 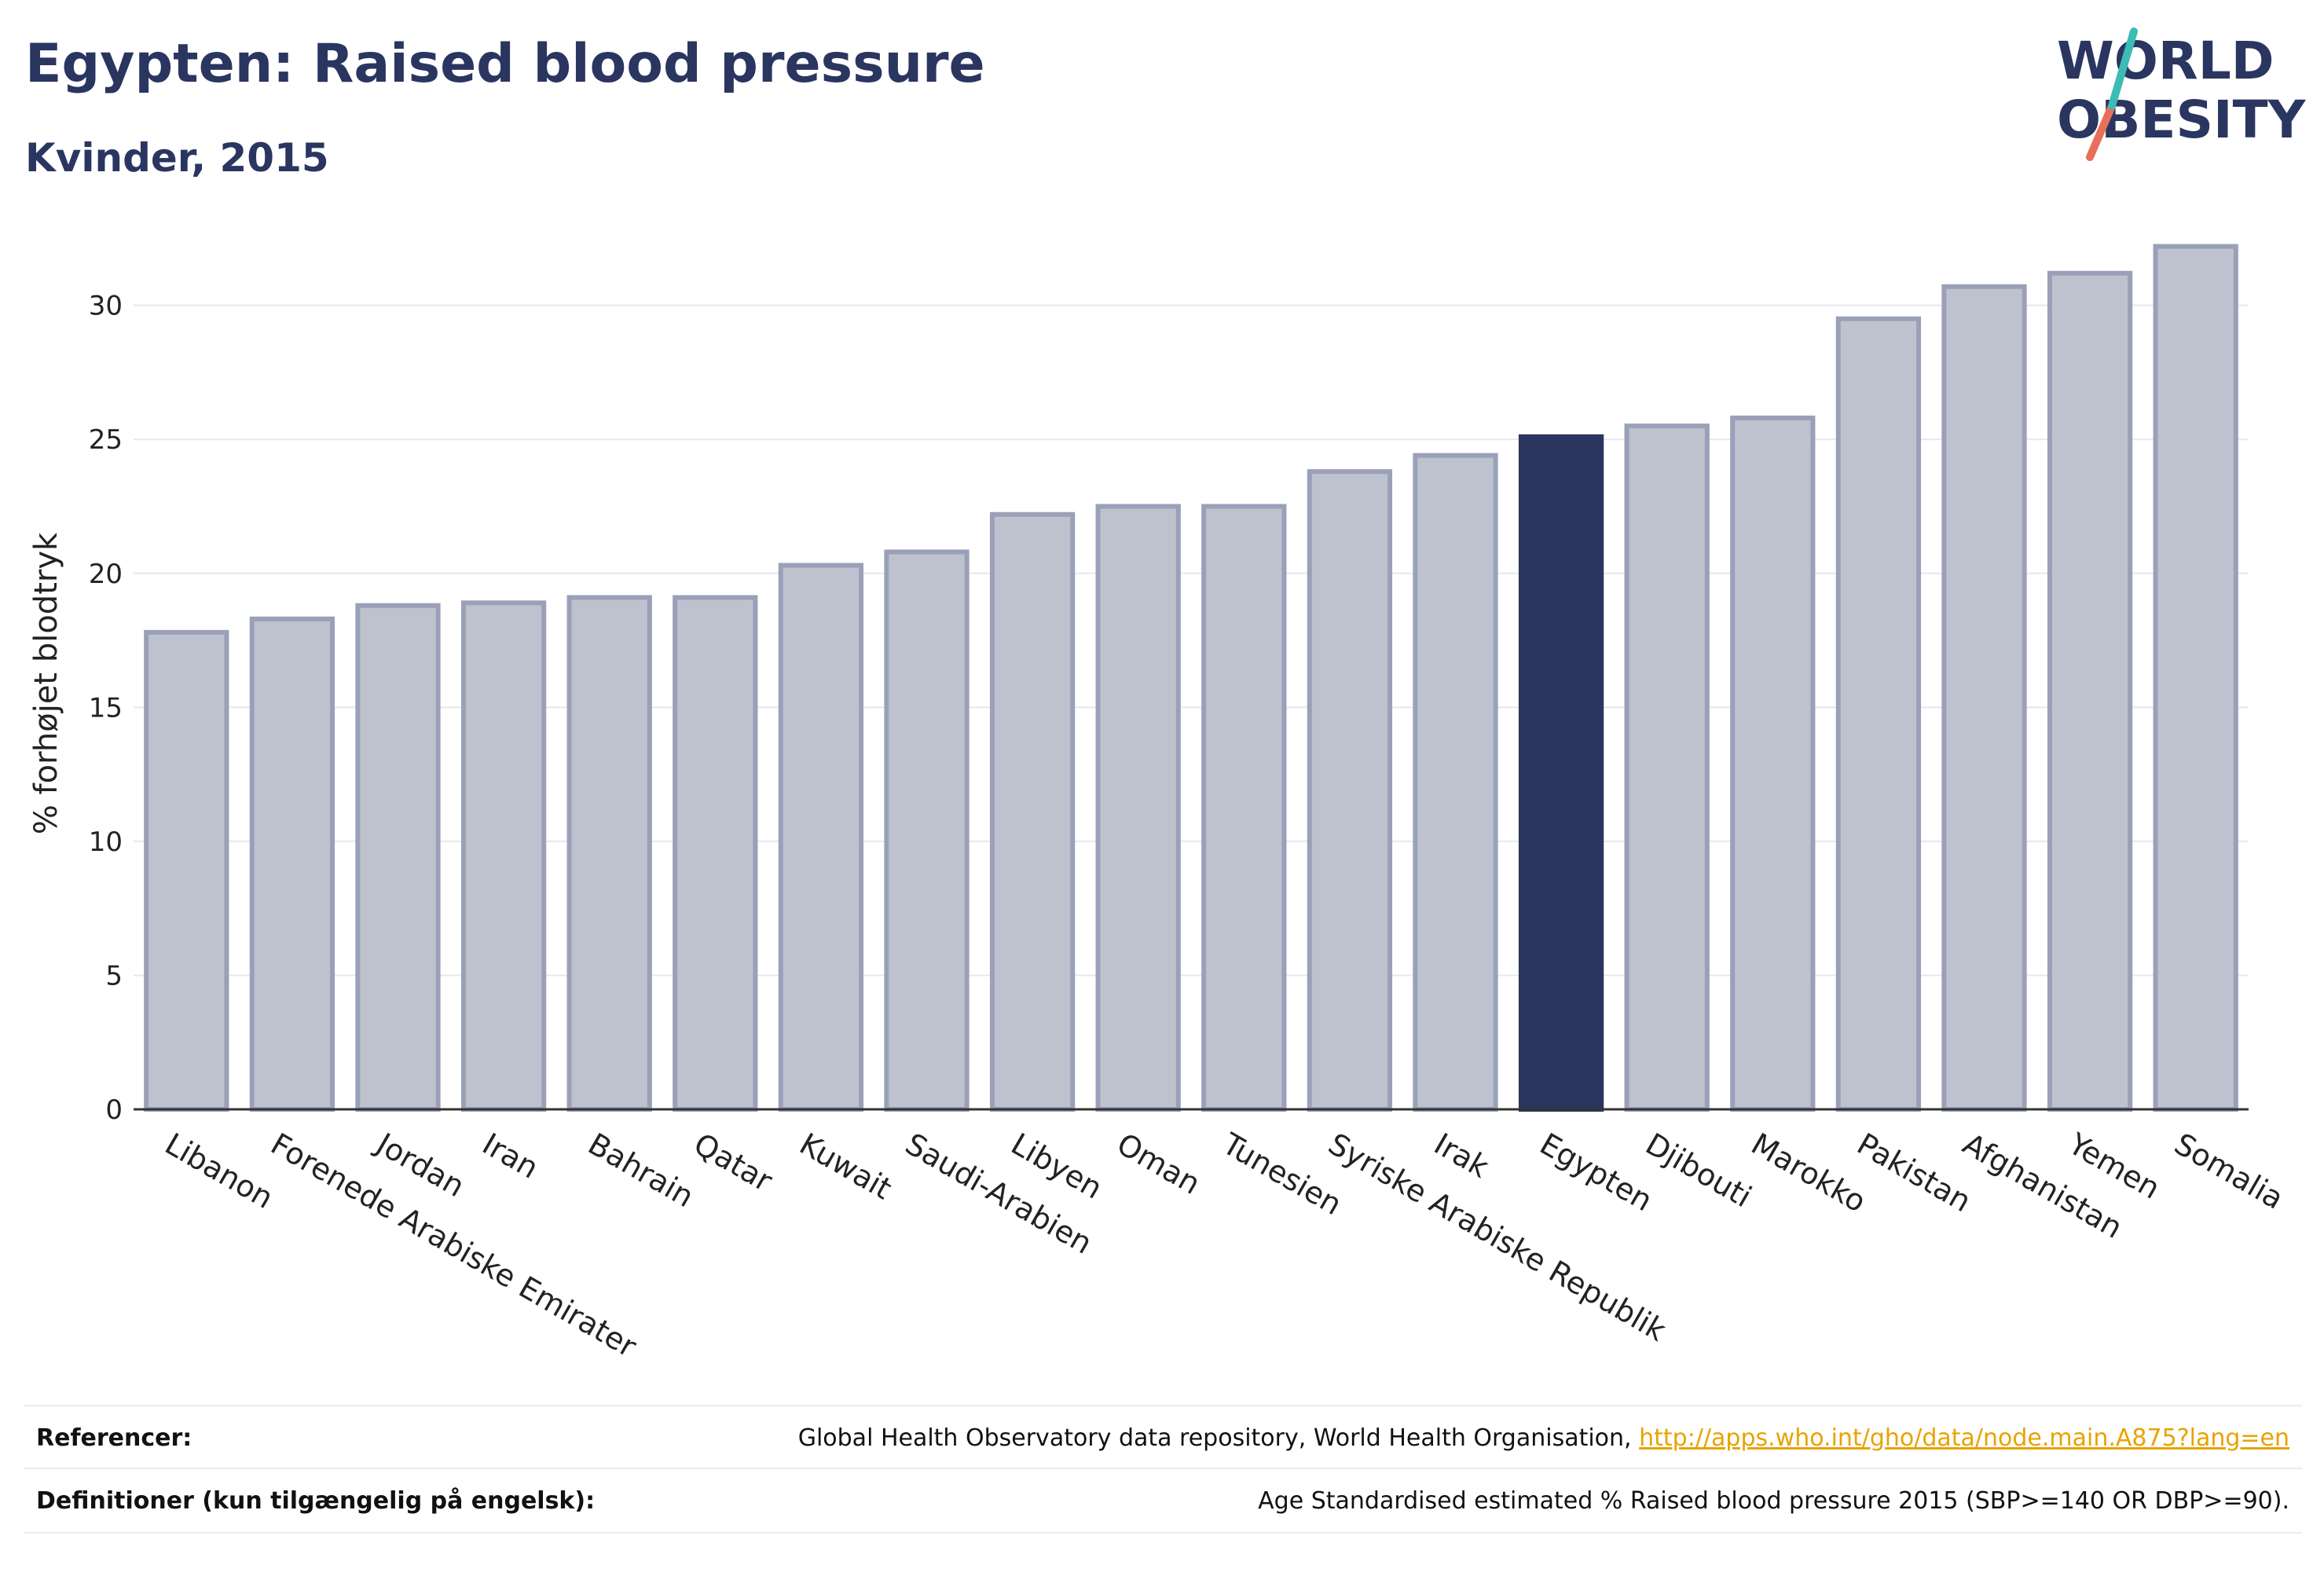 I want to click on bar-syriske-arabiske-republik, so click(x=1350, y=790).